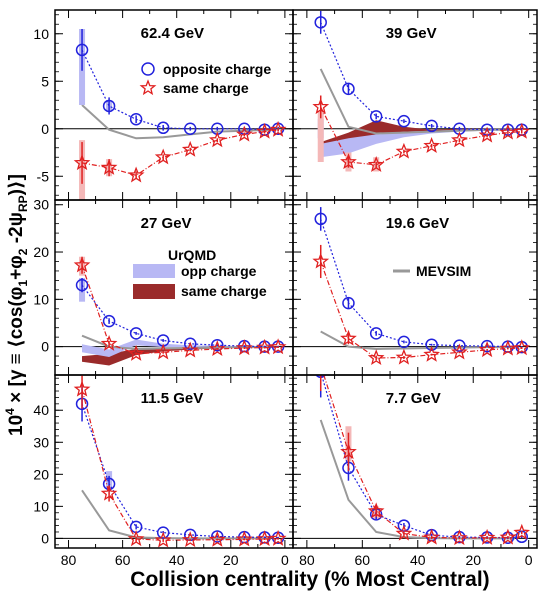 This screenshot has width=544, height=600. I want to click on x-tick-label: 60, so click(363, 560).